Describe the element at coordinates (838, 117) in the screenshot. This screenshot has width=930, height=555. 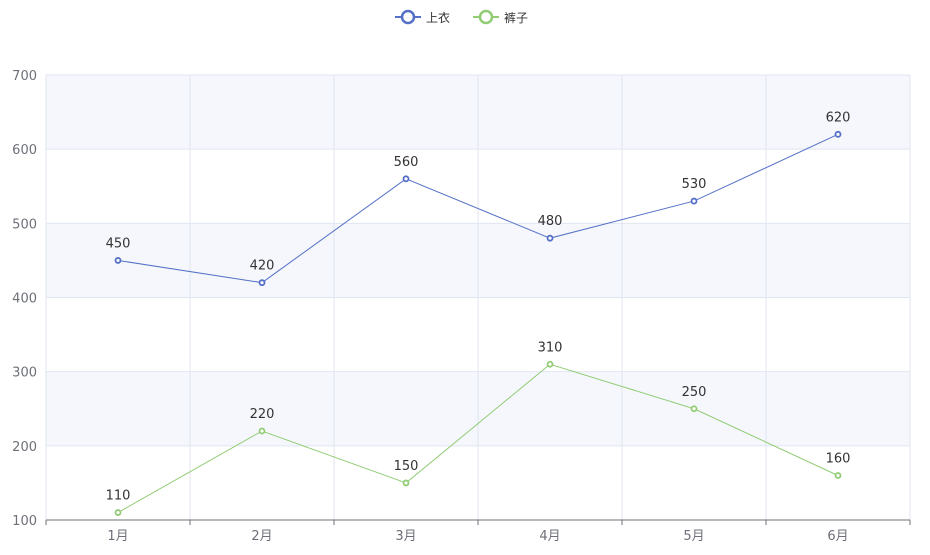
I see `data-label: 620` at that location.